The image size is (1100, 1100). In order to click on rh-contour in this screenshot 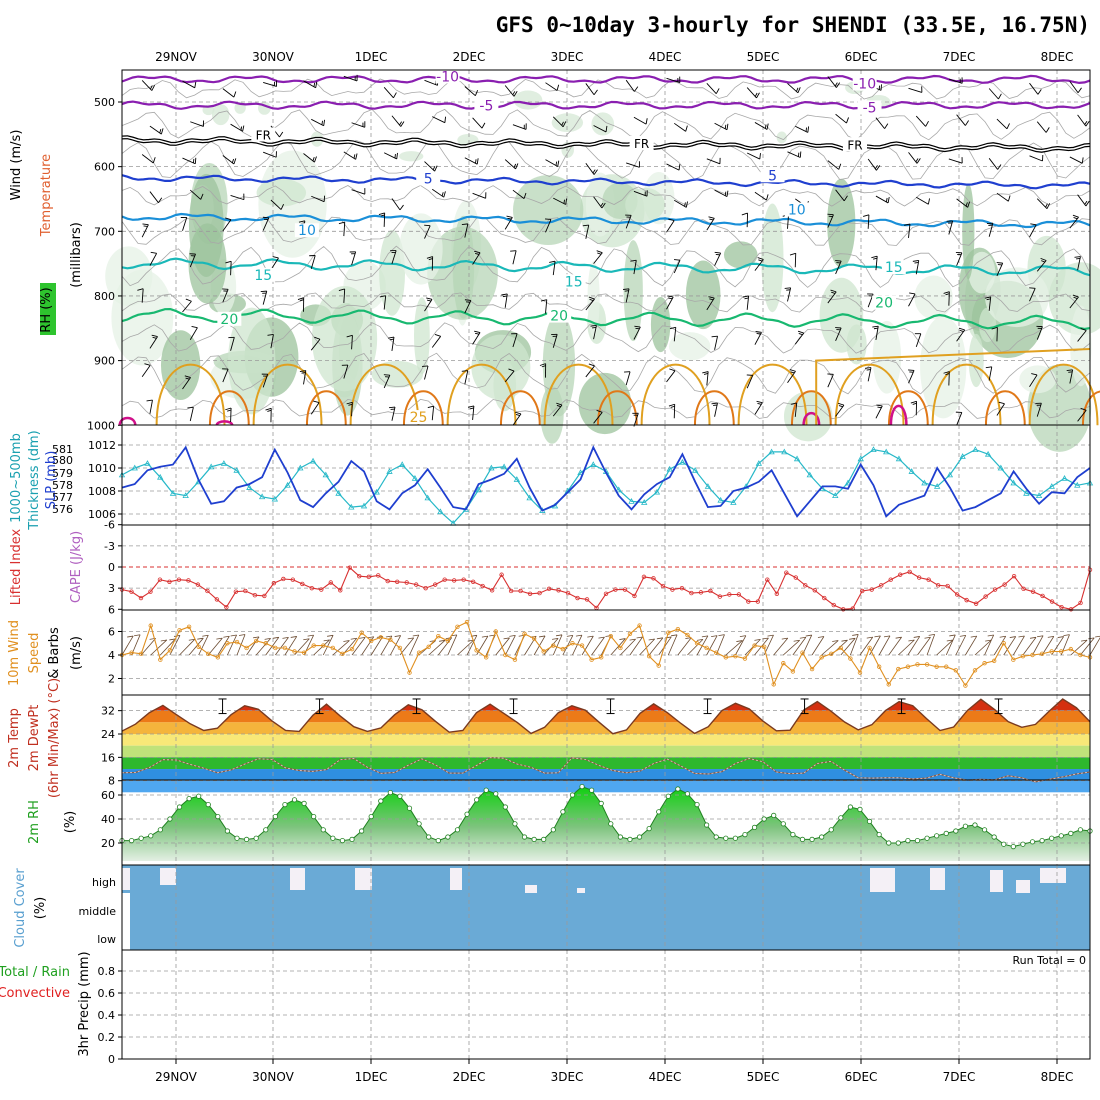, I will do `click(606, 338)`.